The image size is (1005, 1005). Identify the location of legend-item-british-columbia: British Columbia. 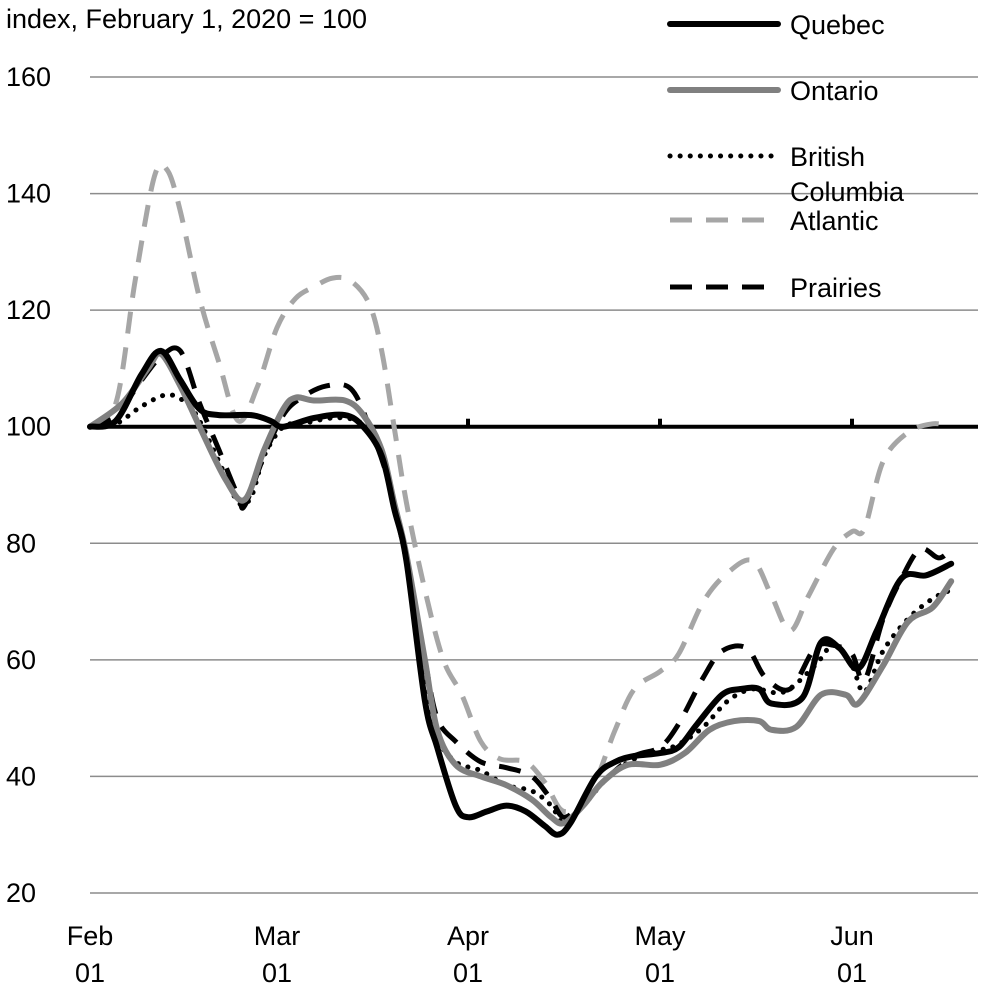
(786, 174).